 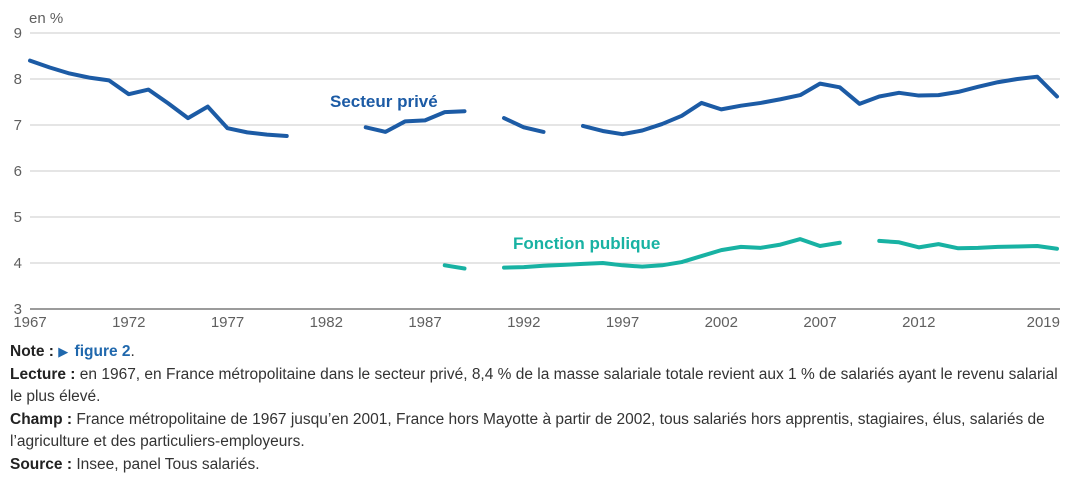 What do you see at coordinates (41, 464) in the screenshot?
I see `source-label: Source :` at bounding box center [41, 464].